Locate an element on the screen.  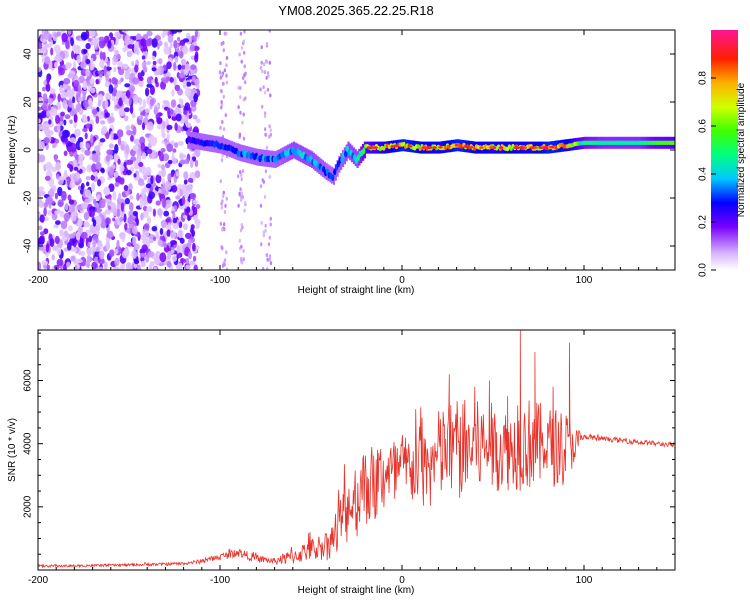
x-tick-label: -100 is located at coordinates (220, 580).